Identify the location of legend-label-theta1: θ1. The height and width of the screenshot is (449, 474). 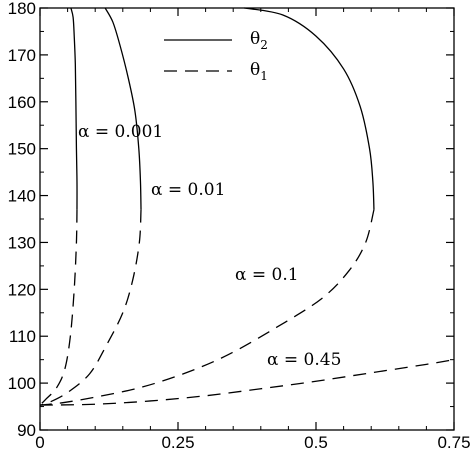
(259, 71).